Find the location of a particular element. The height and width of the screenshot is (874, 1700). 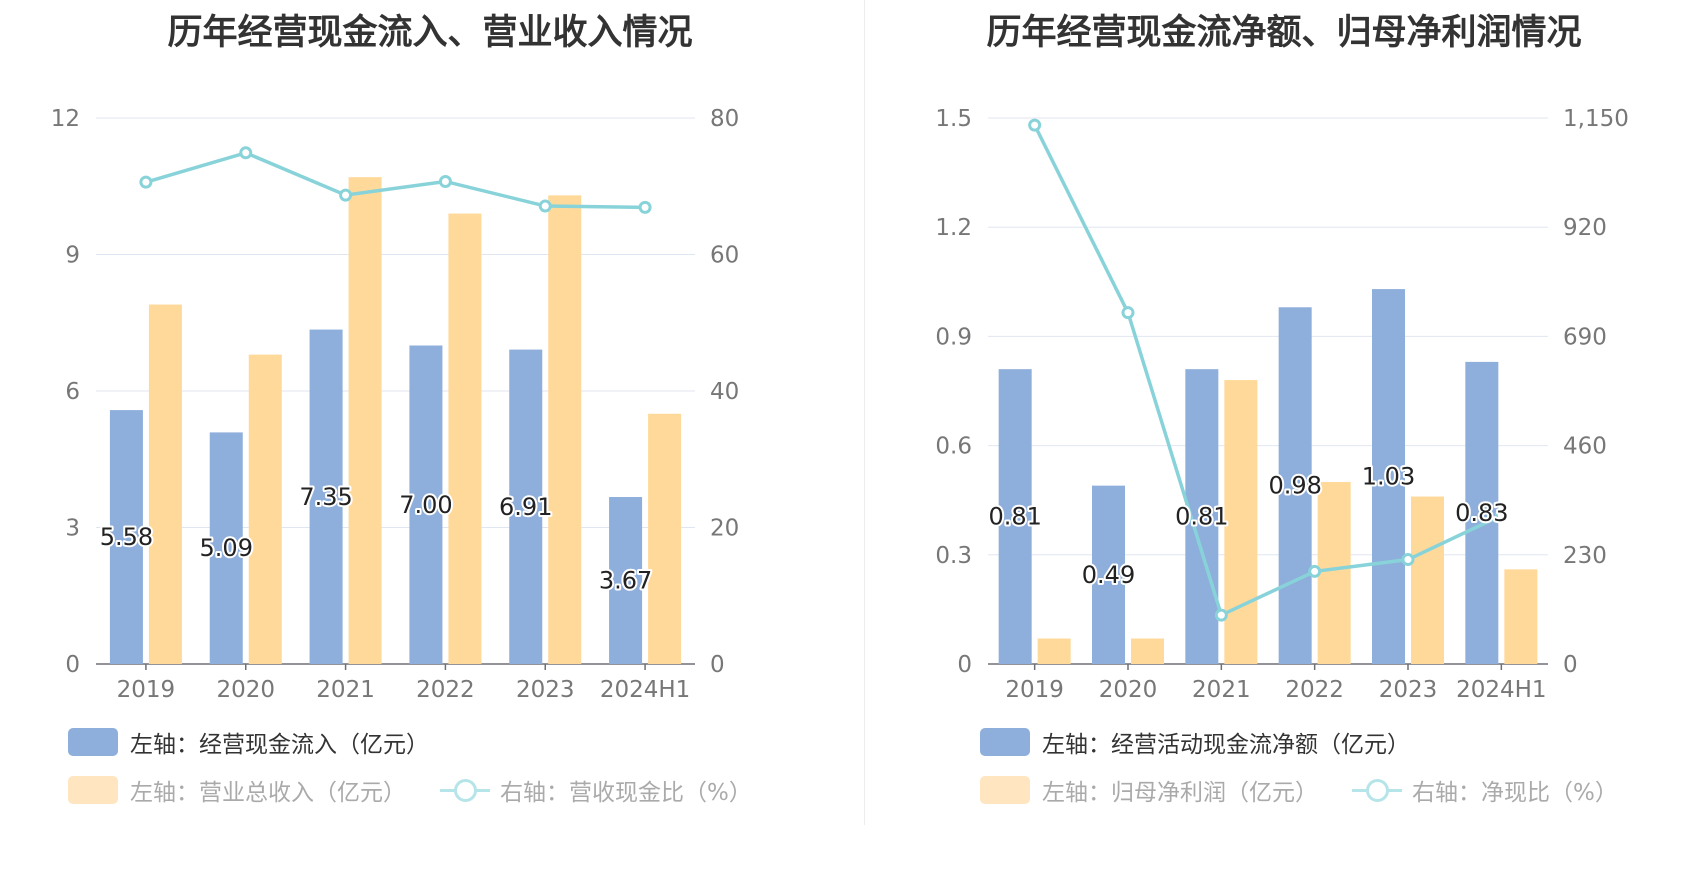

x-tick-label: 2022 is located at coordinates (1314, 690).